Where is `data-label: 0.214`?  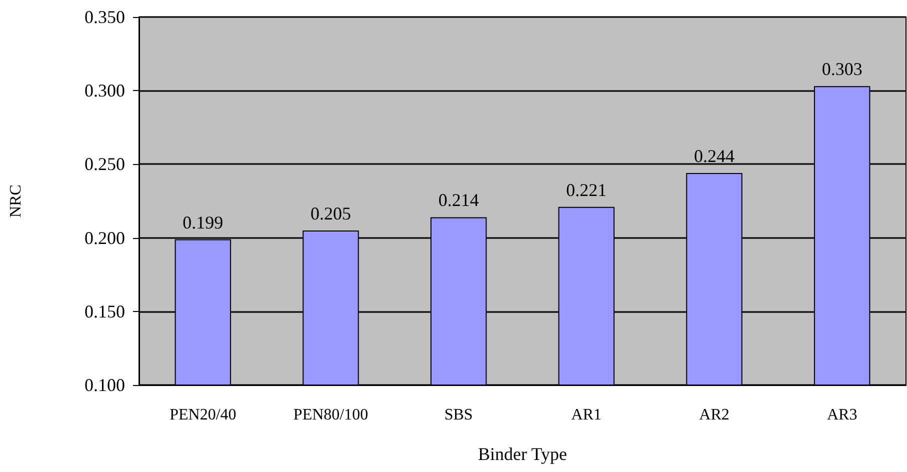 data-label: 0.214 is located at coordinates (458, 200).